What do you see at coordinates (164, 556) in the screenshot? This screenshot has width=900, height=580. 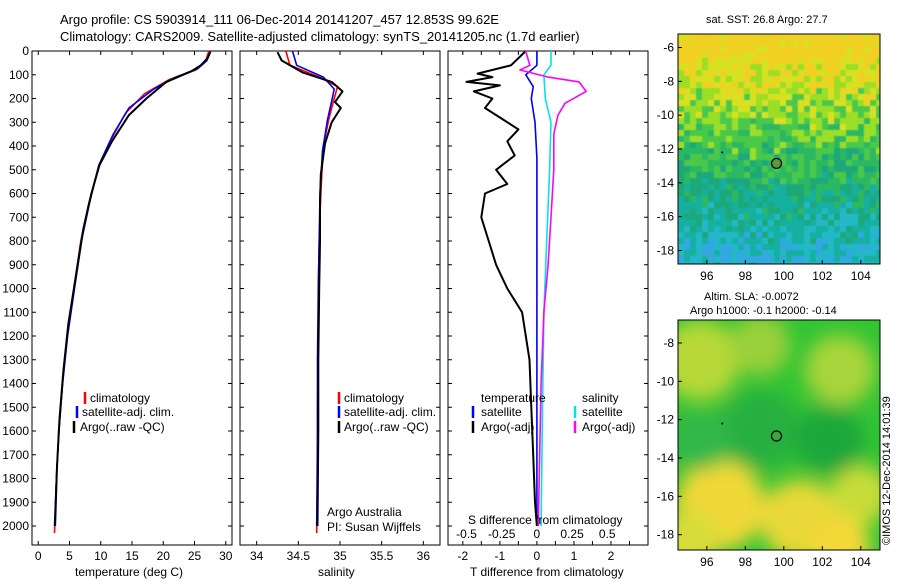 I see `x-tick-label: 20` at bounding box center [164, 556].